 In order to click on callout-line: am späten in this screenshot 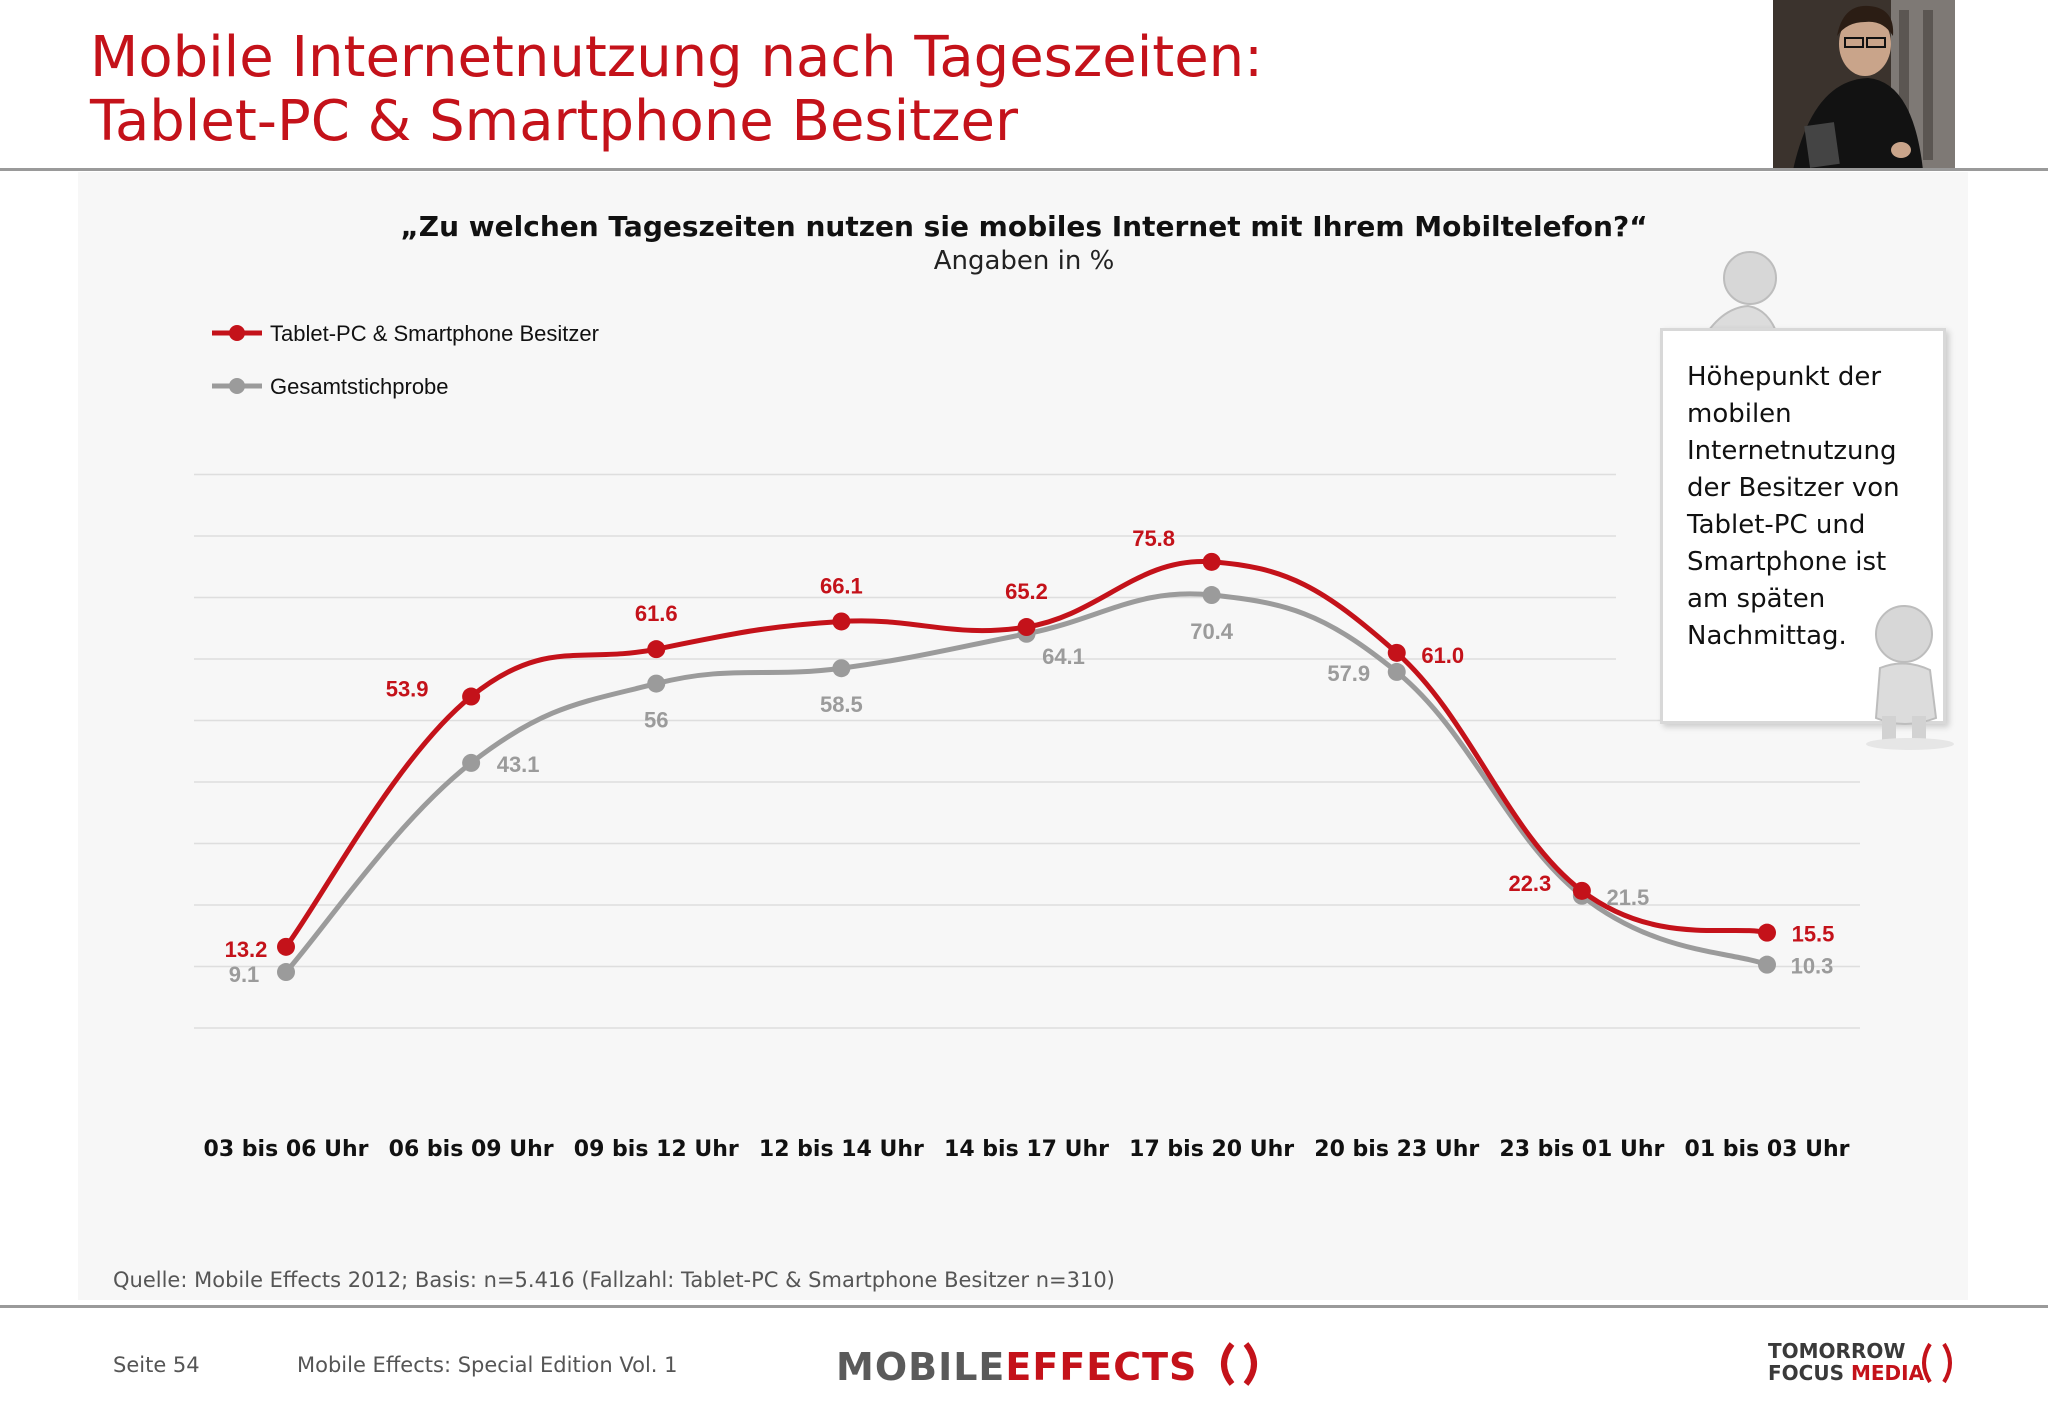, I will do `click(1756, 599)`.